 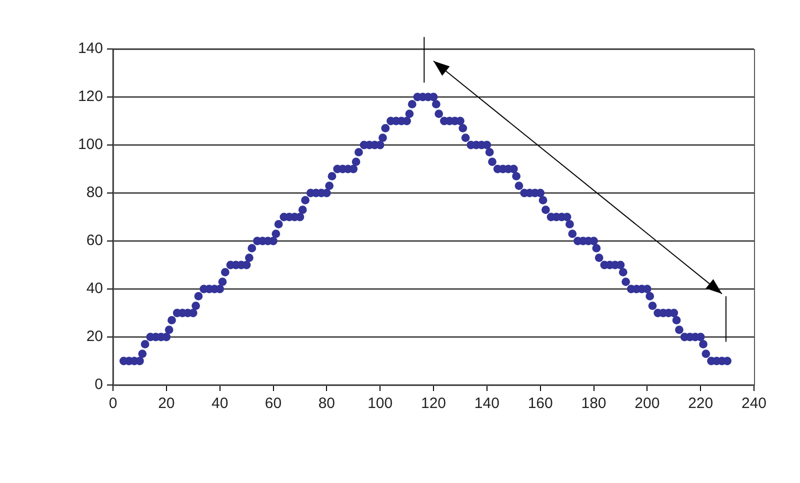 I want to click on x-tick-label: 220, so click(x=701, y=403).